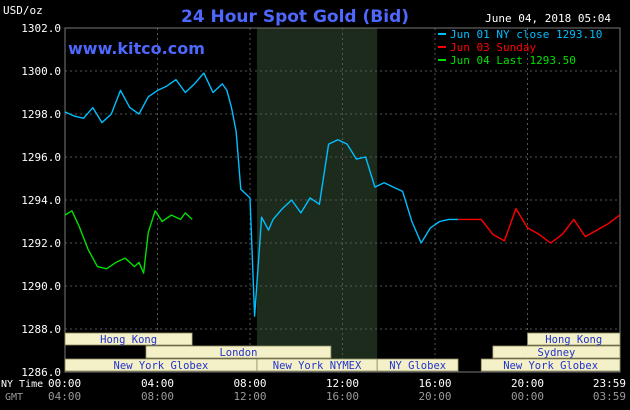 This screenshot has height=410, width=630. Describe the element at coordinates (434, 383) in the screenshot. I see `x-tick-label-ny: 16:00` at that location.